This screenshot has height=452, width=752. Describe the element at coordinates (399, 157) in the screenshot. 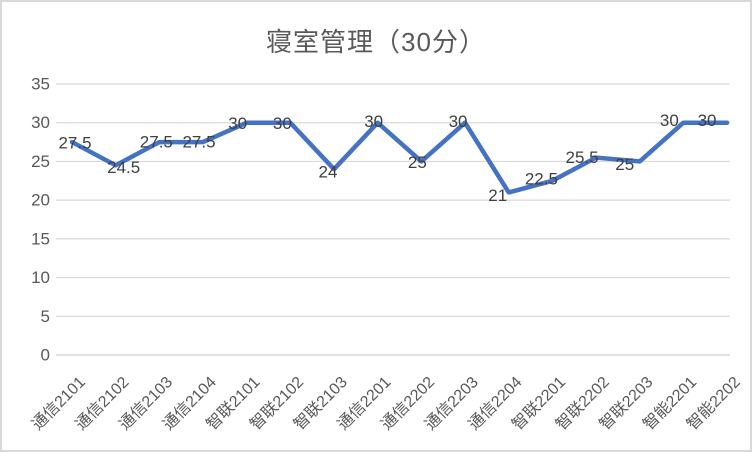

I see `series-line` at that location.